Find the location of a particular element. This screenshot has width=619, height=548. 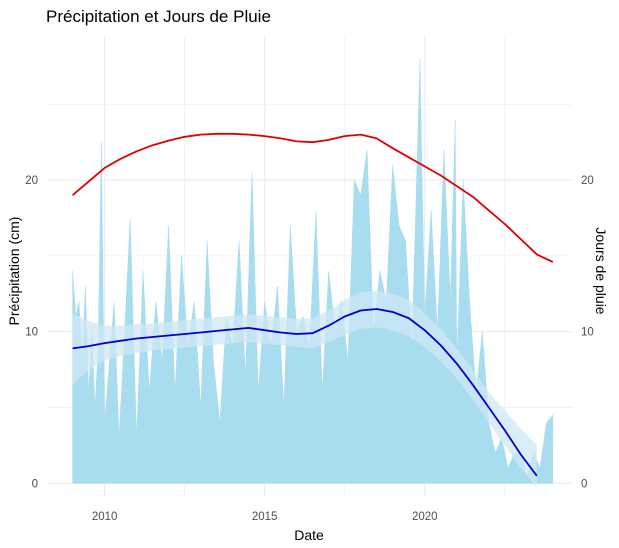

x-tick-label: 2010 is located at coordinates (105, 517).